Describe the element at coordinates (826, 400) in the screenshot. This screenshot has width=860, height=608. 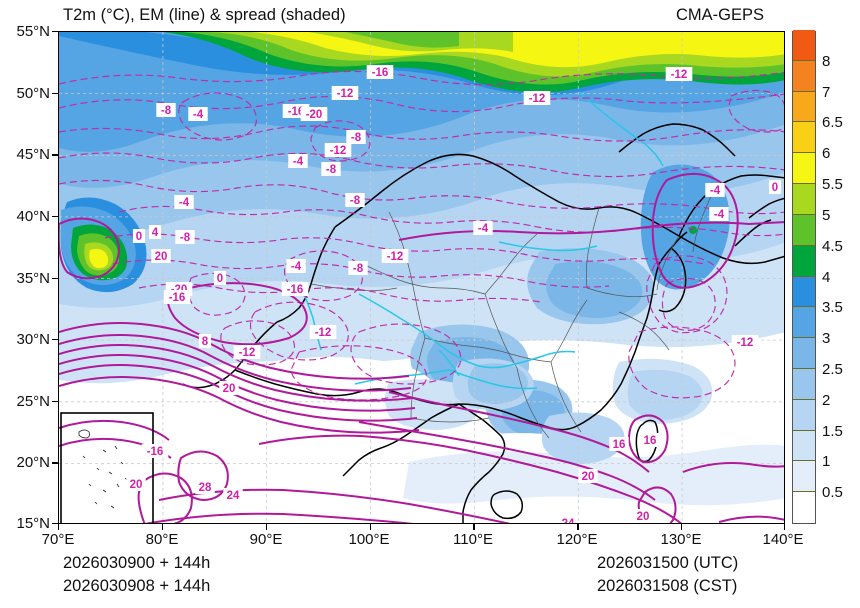
I see `colorbar-tick-label: 2` at that location.